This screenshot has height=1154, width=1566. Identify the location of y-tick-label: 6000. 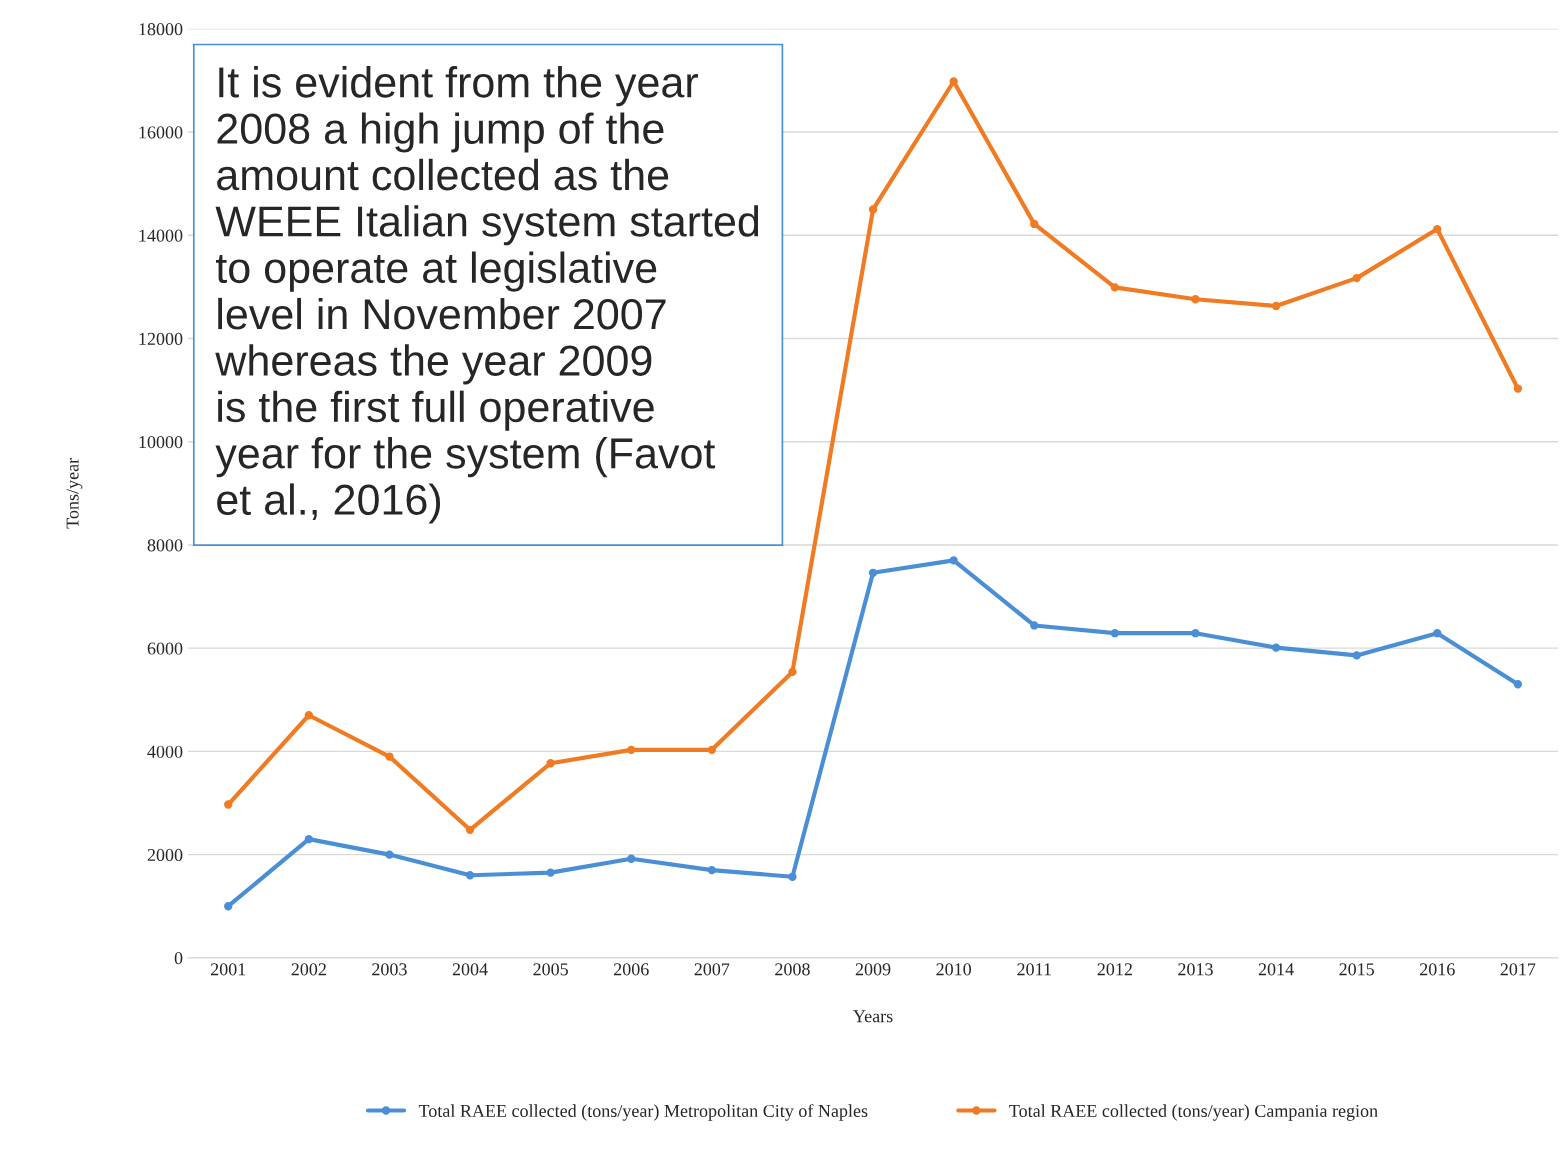
(165, 648).